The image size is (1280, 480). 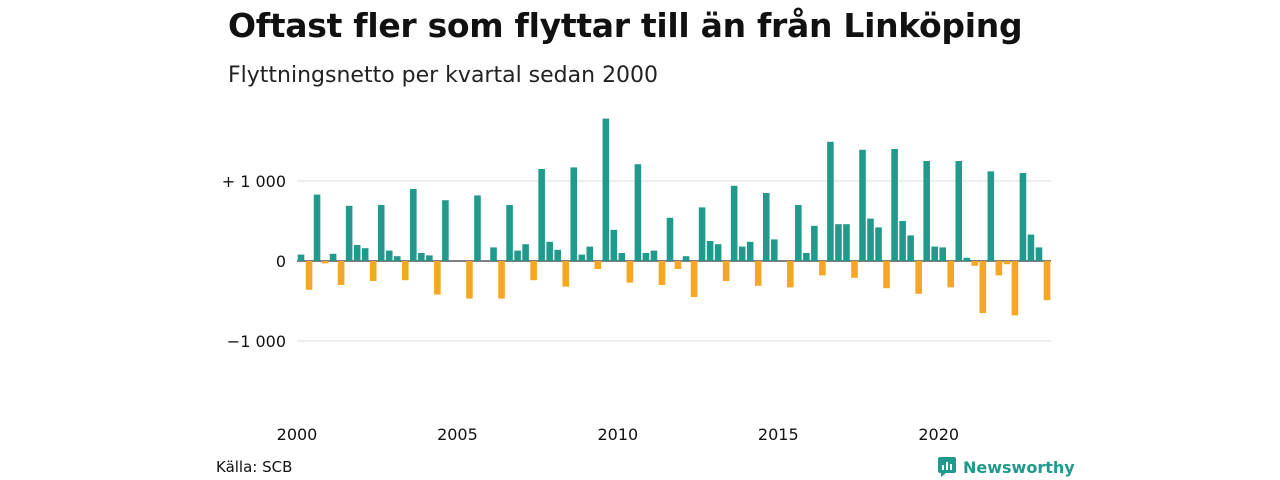 I want to click on newsworthy-brand: Newsworthy, so click(x=1006, y=467).